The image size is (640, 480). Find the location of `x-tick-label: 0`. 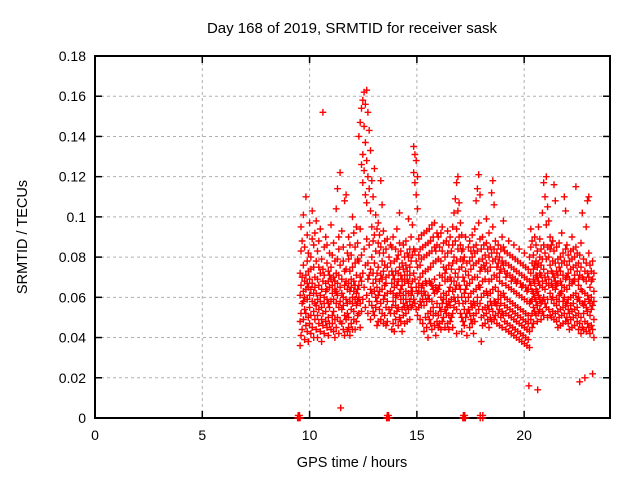

x-tick-label: 0 is located at coordinates (95, 435).